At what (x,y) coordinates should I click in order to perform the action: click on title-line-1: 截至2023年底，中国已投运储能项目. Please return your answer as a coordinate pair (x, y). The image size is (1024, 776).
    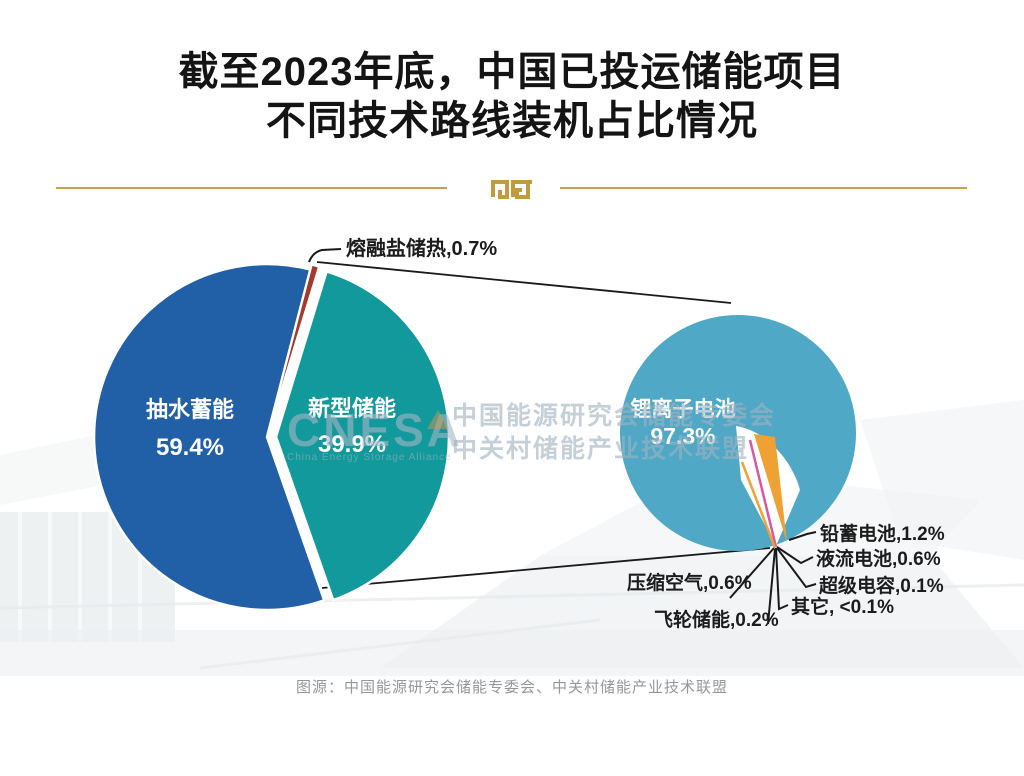
    Looking at the image, I should click on (512, 72).